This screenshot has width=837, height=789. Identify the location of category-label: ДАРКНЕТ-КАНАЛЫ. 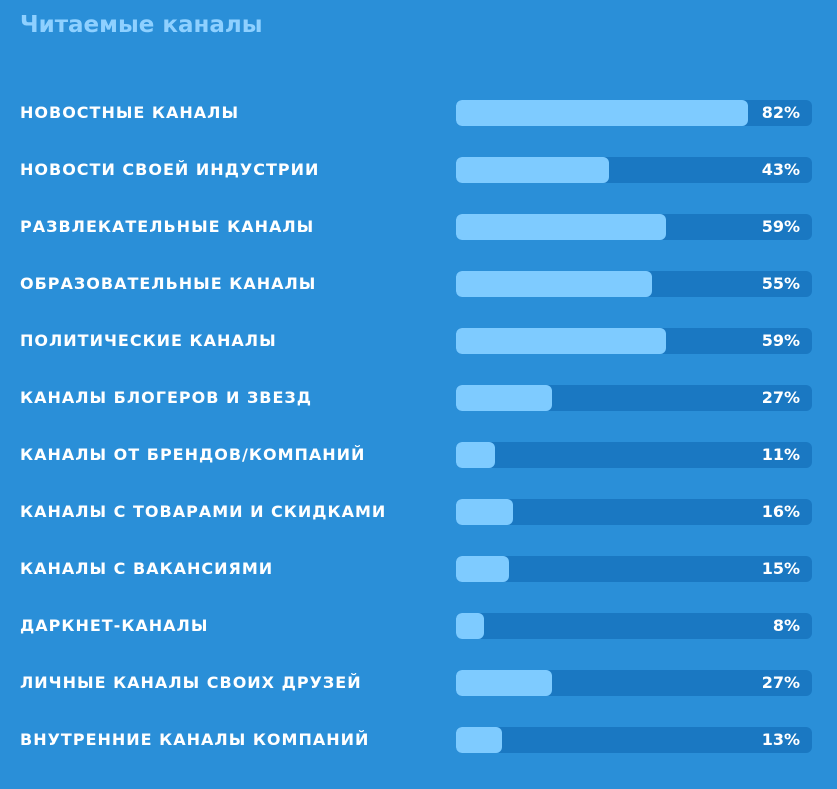
(114, 625).